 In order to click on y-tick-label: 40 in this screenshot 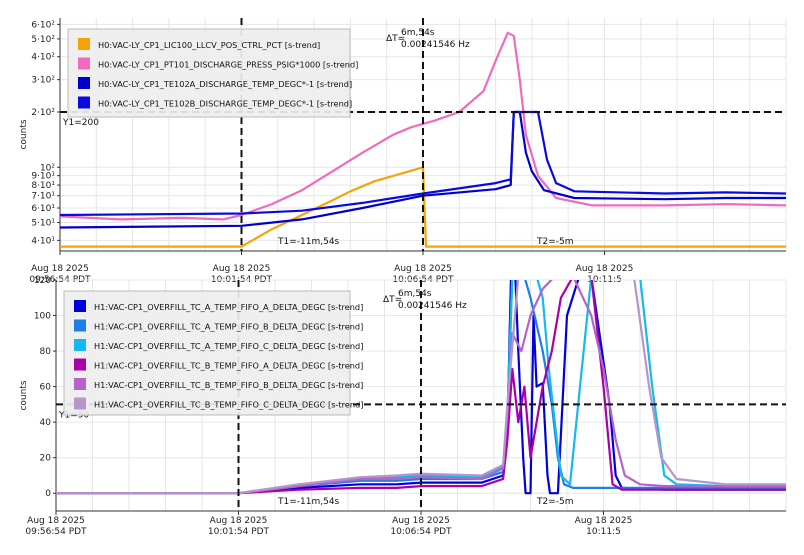, I will do `click(46, 423)`.